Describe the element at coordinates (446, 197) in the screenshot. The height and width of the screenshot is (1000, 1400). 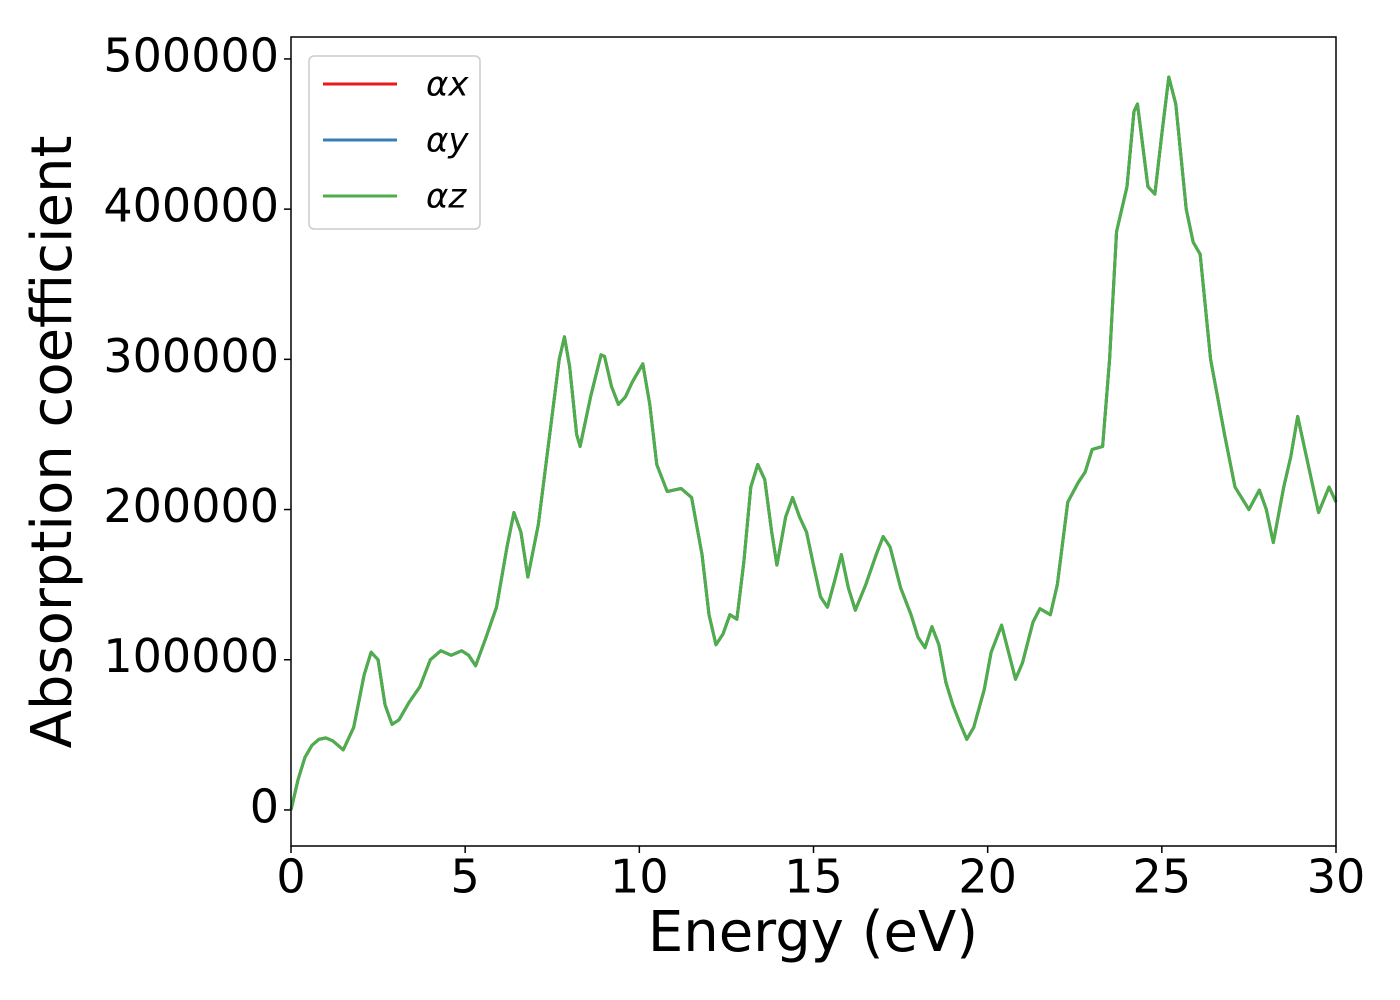
I see `legend-label: αz` at that location.